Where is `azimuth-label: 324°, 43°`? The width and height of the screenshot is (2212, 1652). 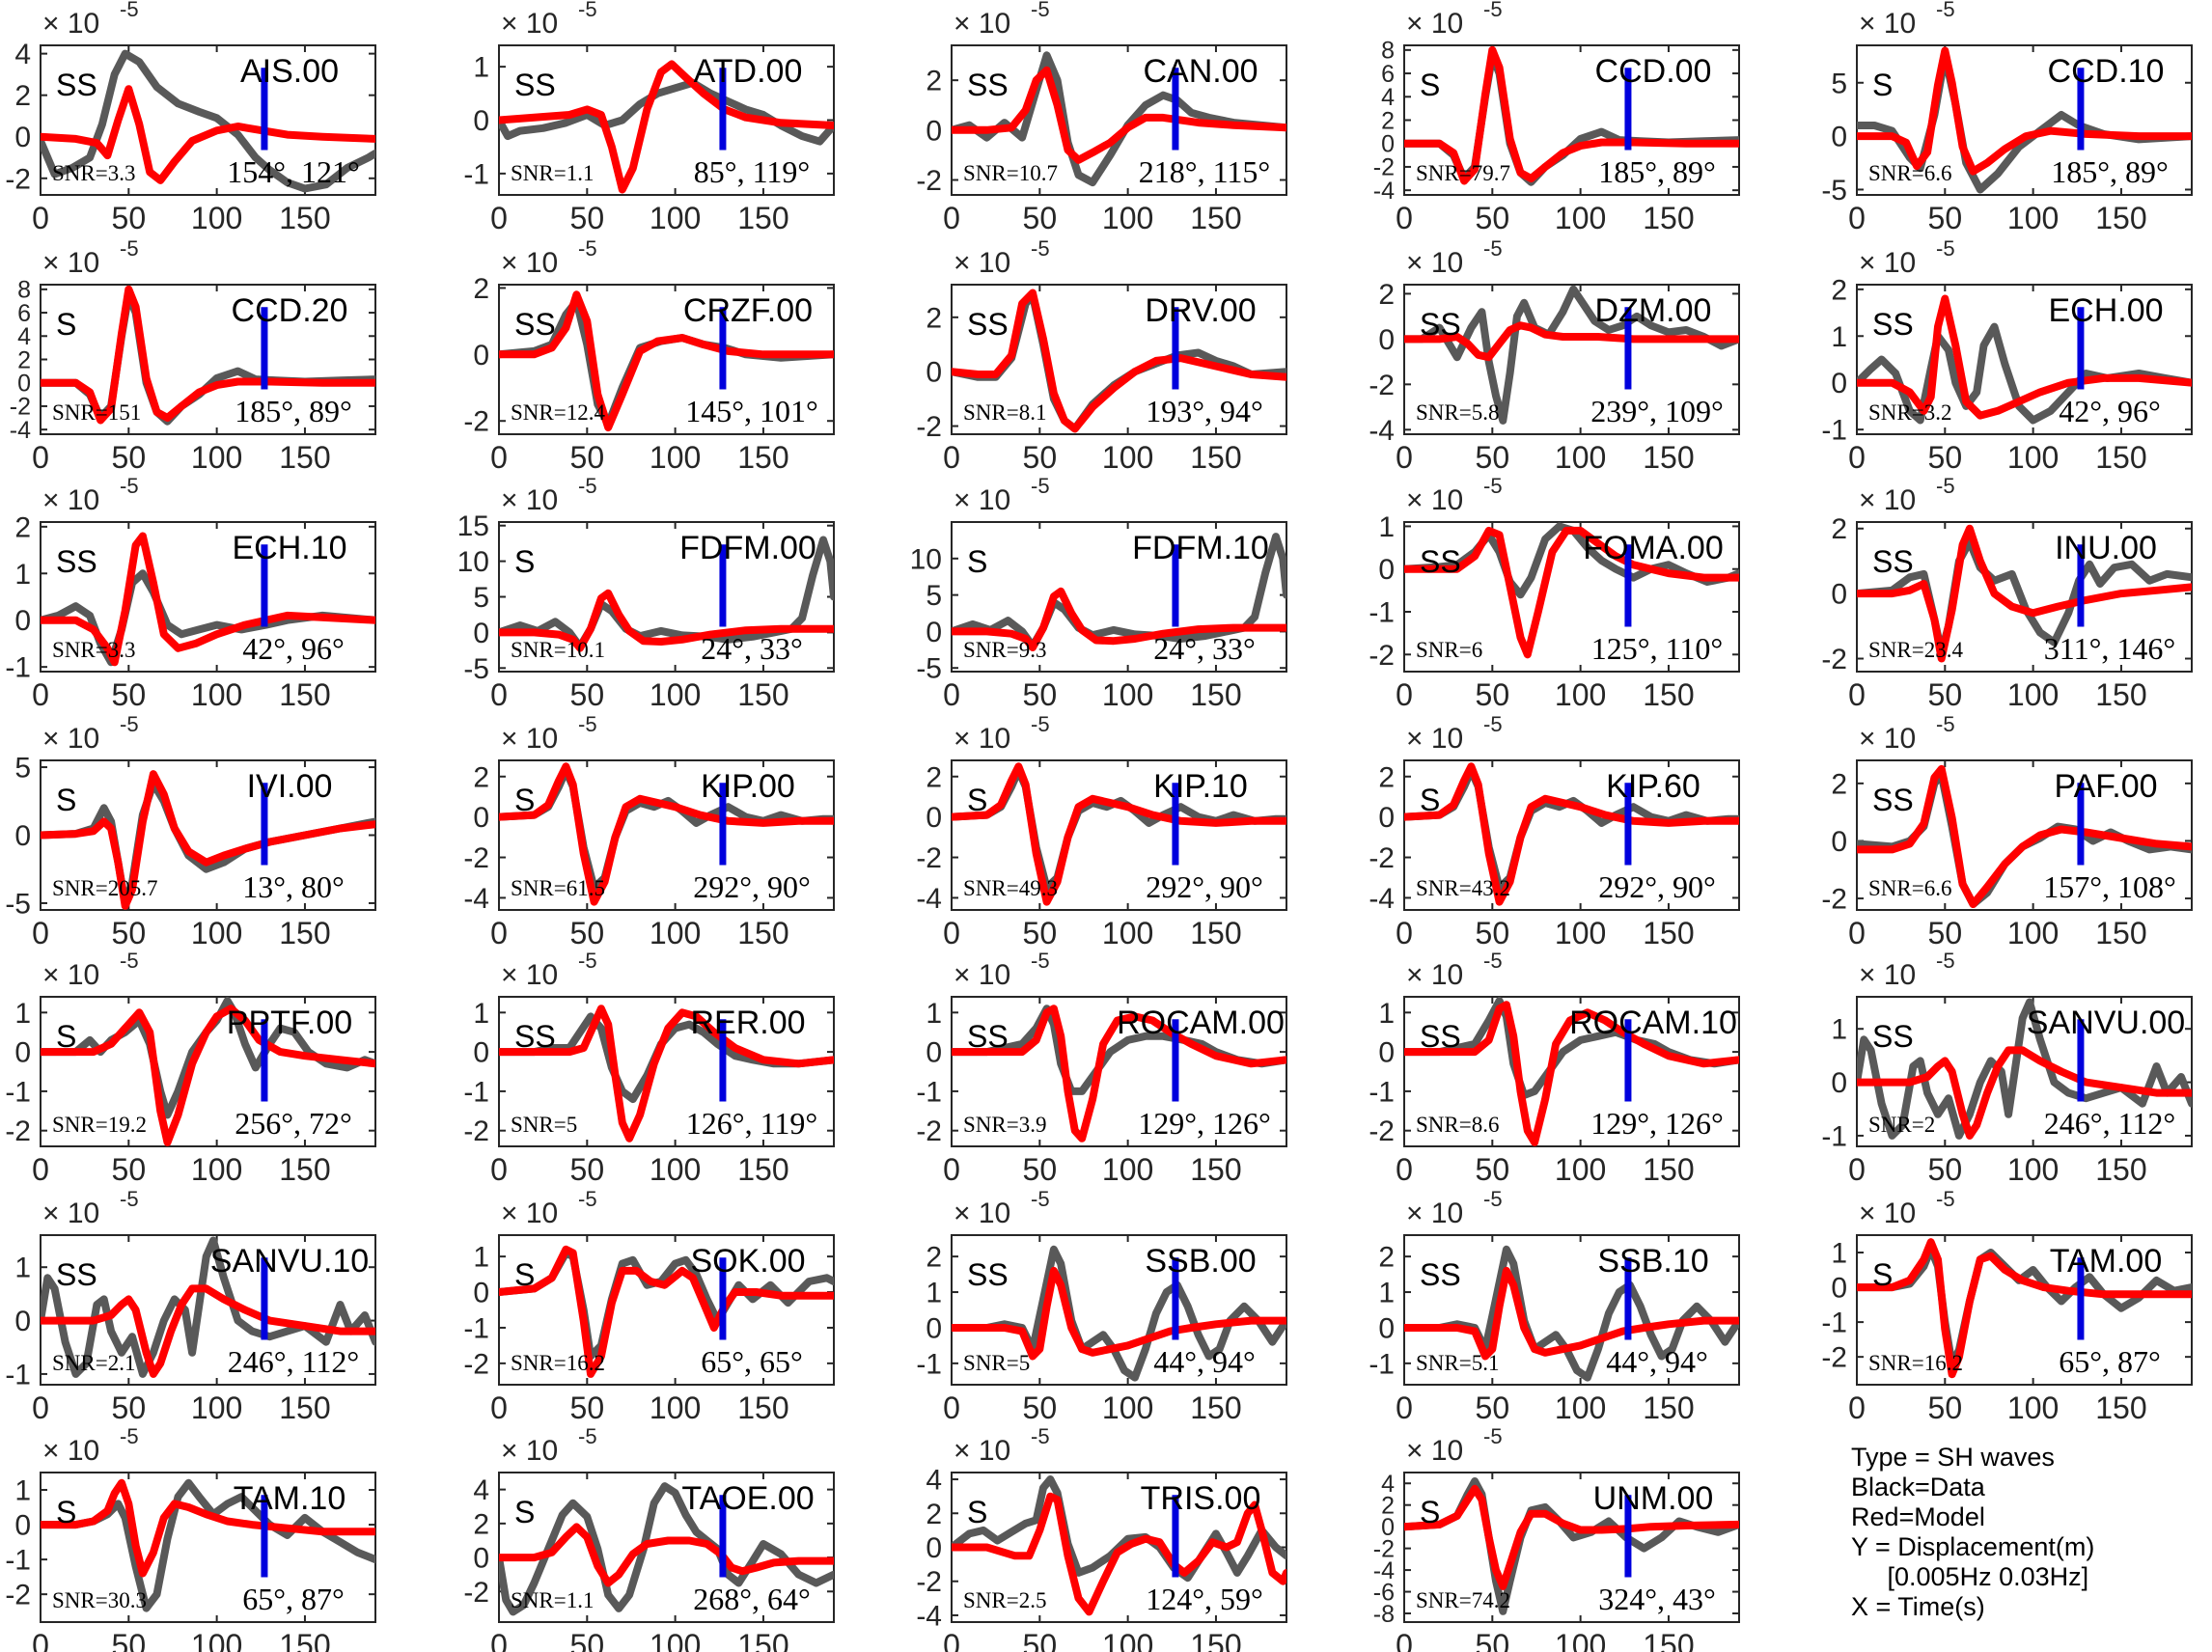 azimuth-label: 324°, 43° is located at coordinates (1657, 1599).